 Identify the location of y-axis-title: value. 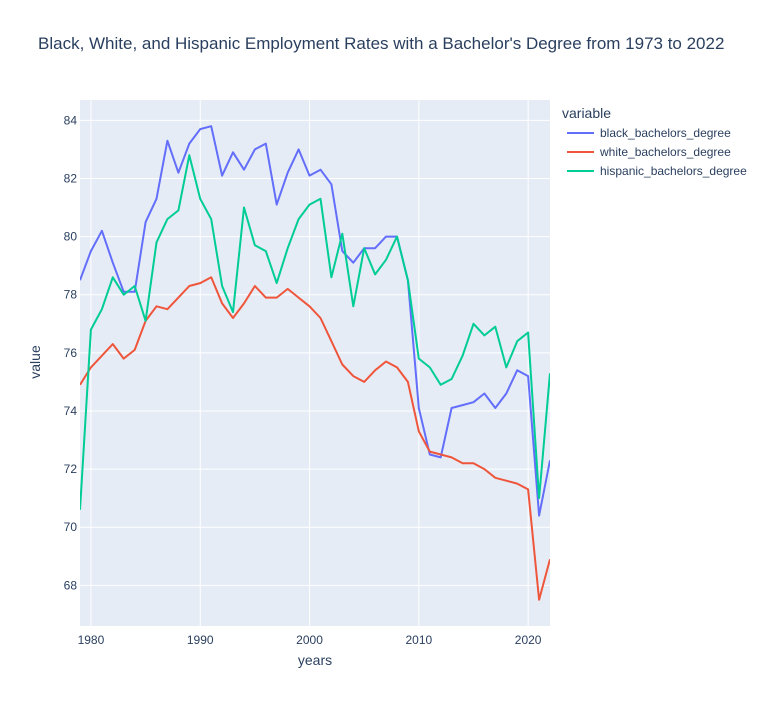
(35, 362).